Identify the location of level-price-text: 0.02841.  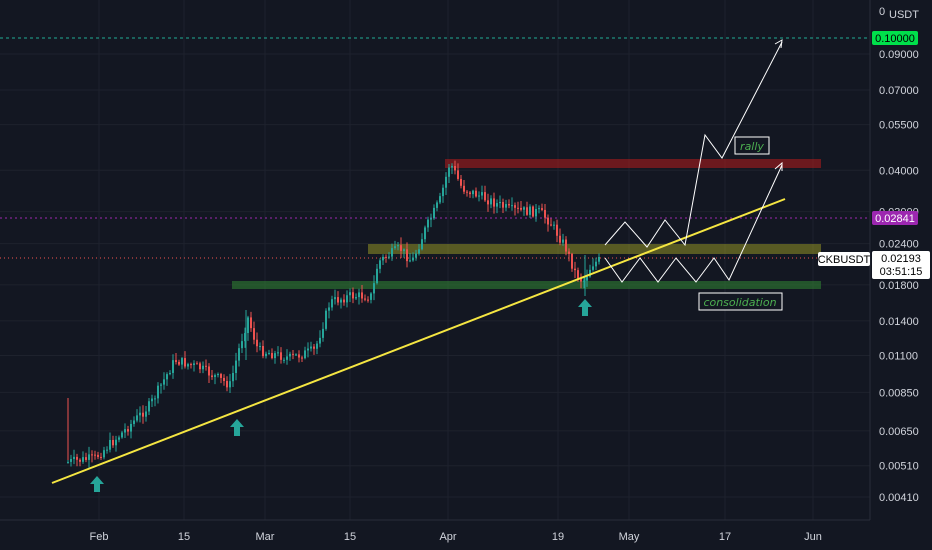
(895, 219).